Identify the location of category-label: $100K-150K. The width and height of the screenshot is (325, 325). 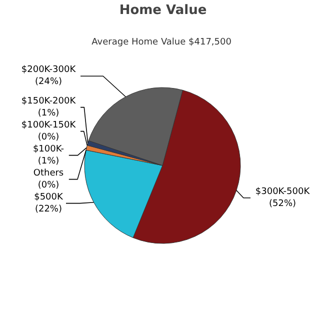
(48, 125).